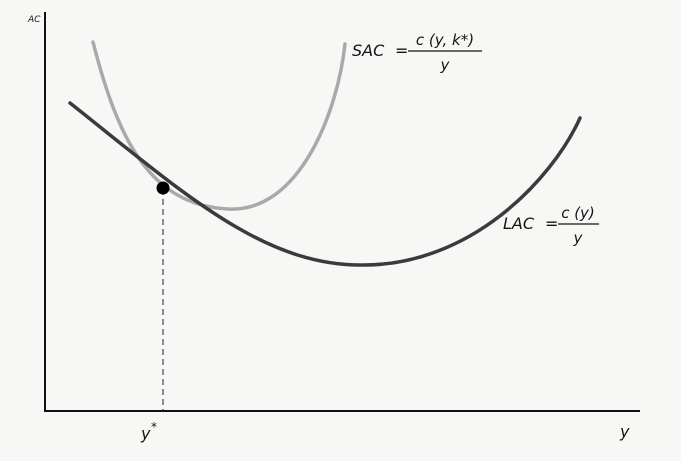 The height and width of the screenshot is (461, 681). Describe the element at coordinates (578, 238) in the screenshot. I see `lac-denominator: y` at that location.